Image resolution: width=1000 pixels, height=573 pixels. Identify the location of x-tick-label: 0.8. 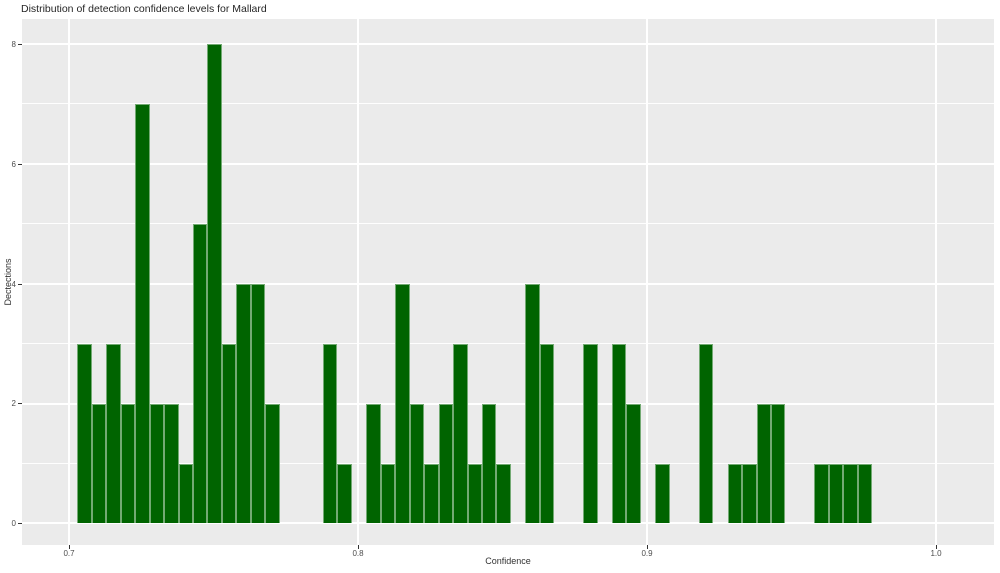
(358, 553).